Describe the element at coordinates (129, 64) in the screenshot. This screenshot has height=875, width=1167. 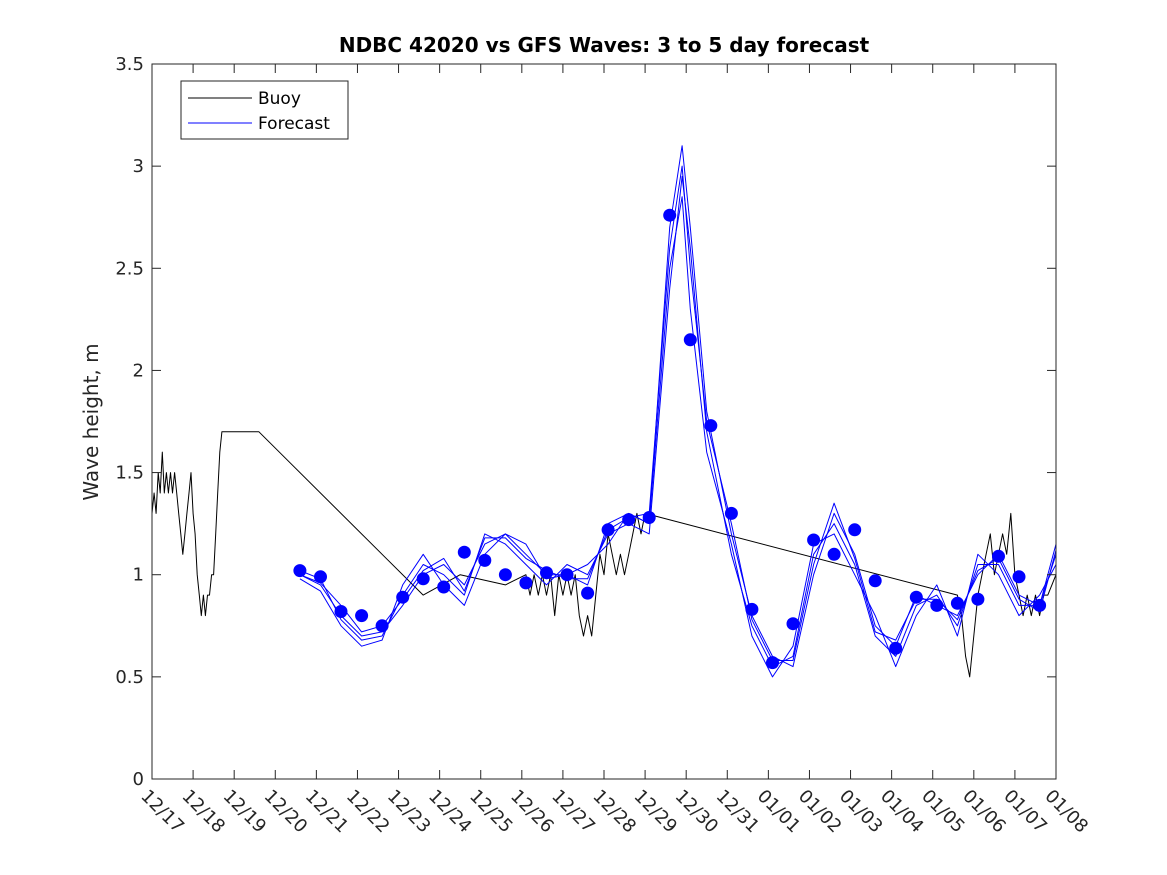
I see `y-tick-label: 3.5` at that location.